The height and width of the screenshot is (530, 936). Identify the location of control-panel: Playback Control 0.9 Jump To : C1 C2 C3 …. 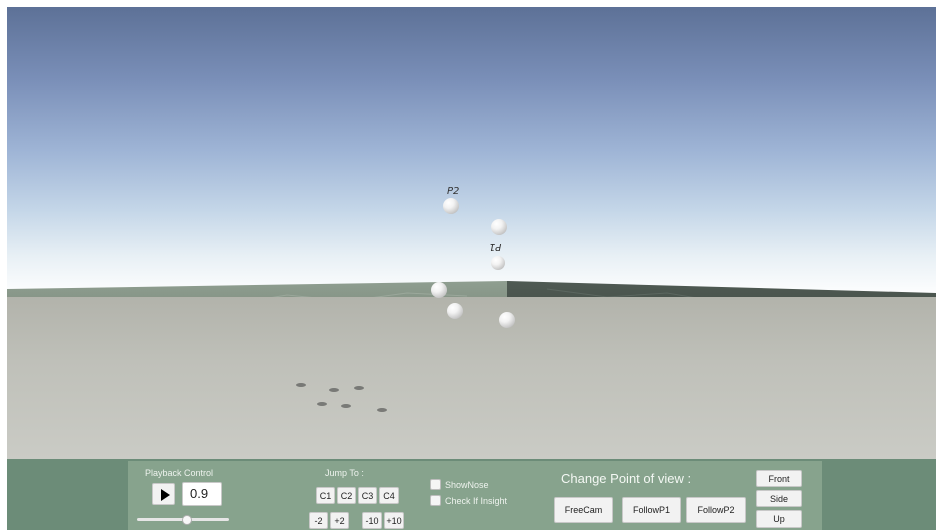
(475, 495).